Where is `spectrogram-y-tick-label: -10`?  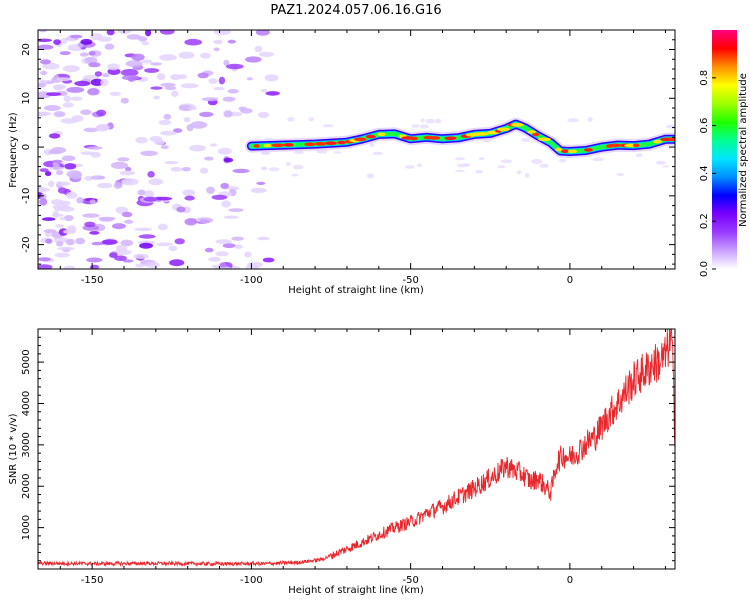
spectrogram-y-tick-label: -10 is located at coordinates (26, 196).